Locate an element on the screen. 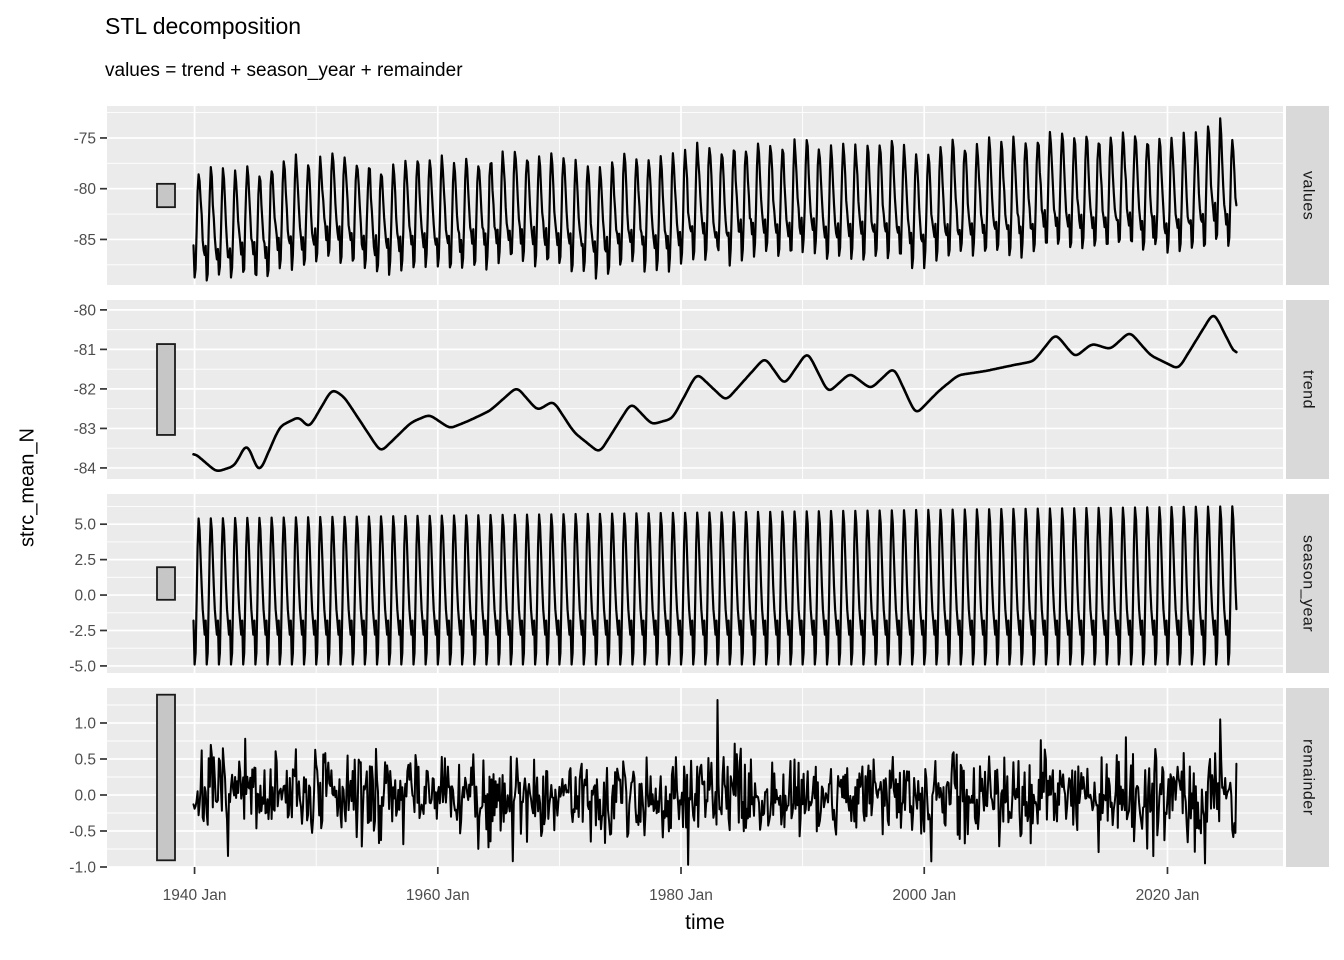  x-tick-label: 2000 Jan is located at coordinates (924, 895).